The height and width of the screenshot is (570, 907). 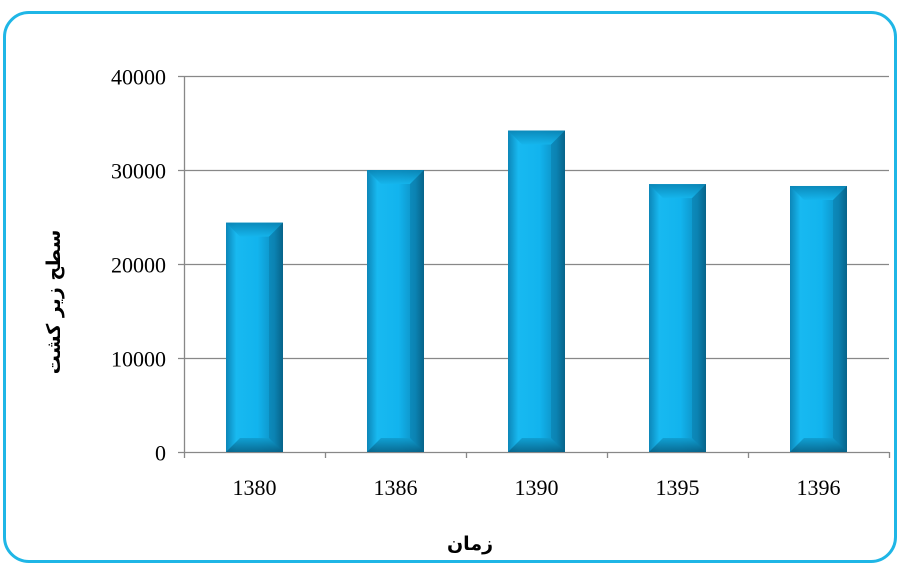 What do you see at coordinates (138, 359) in the screenshot?
I see `y-tick-label: 10000` at bounding box center [138, 359].